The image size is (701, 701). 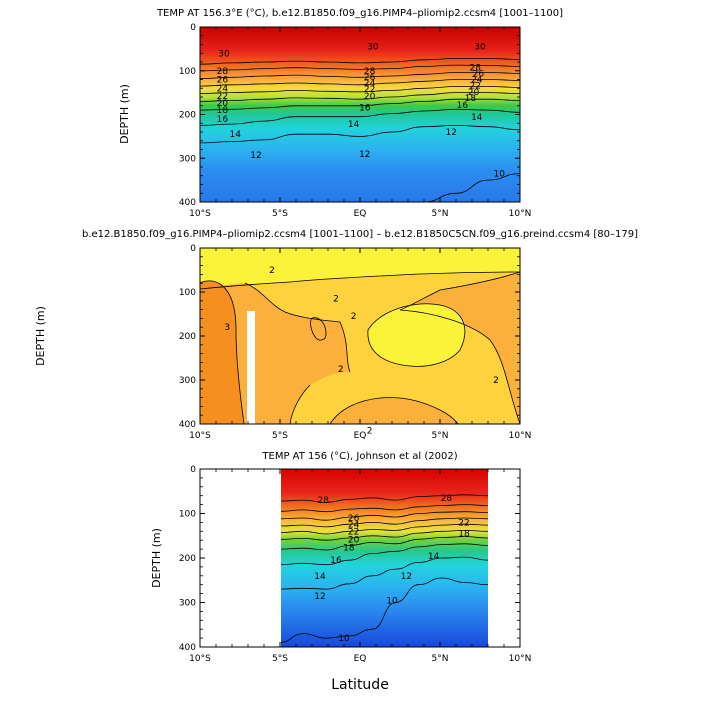 I want to click on diff-contour-2-upper, so click(x=360, y=280).